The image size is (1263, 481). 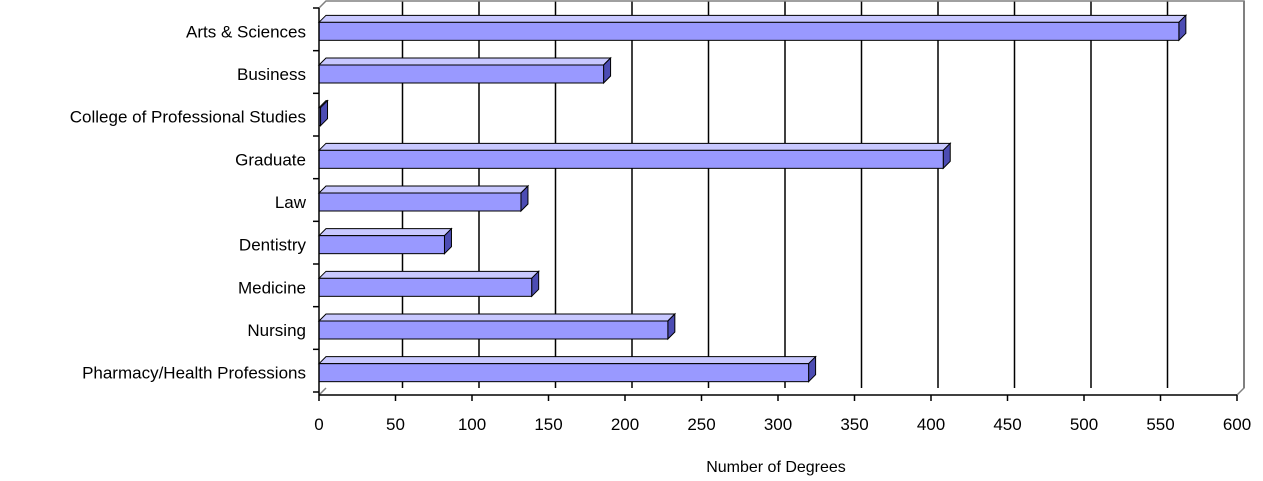 What do you see at coordinates (701, 424) in the screenshot?
I see `x-tick-label: 250` at bounding box center [701, 424].